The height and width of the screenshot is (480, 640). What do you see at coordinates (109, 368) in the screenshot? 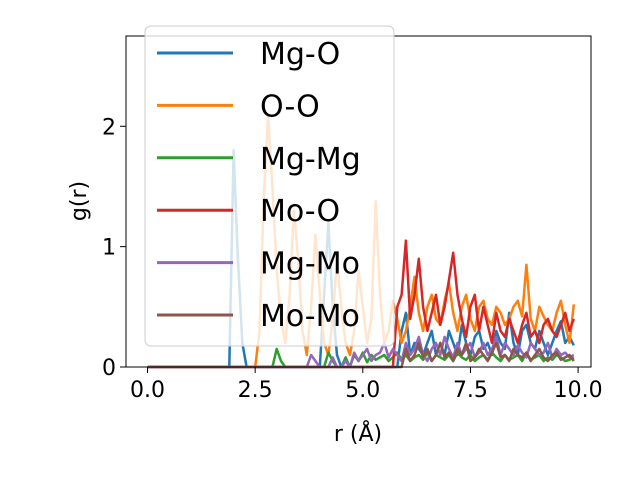
I see `y-tick-label: 0` at bounding box center [109, 368].